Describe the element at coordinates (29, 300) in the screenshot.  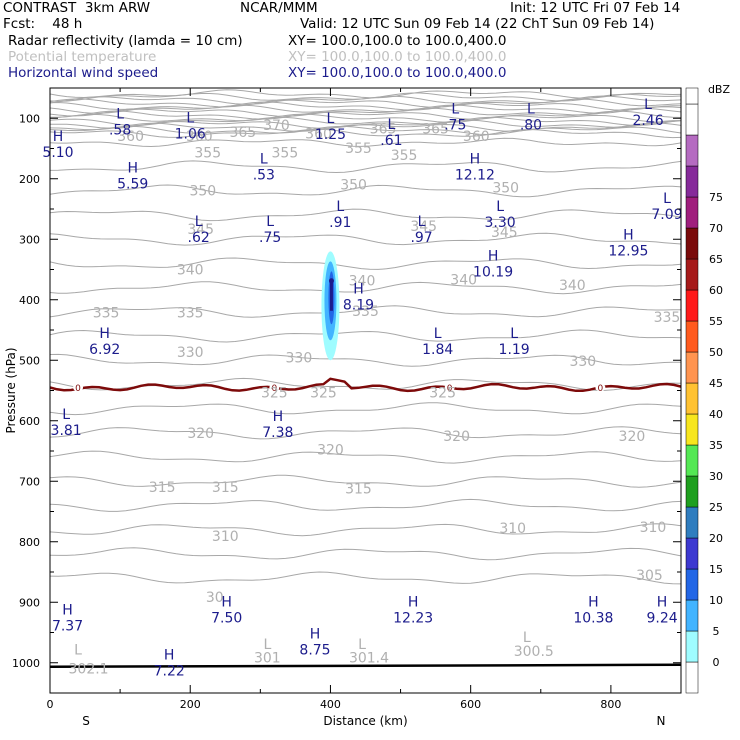
I see `y-tick-label: 400` at that location.